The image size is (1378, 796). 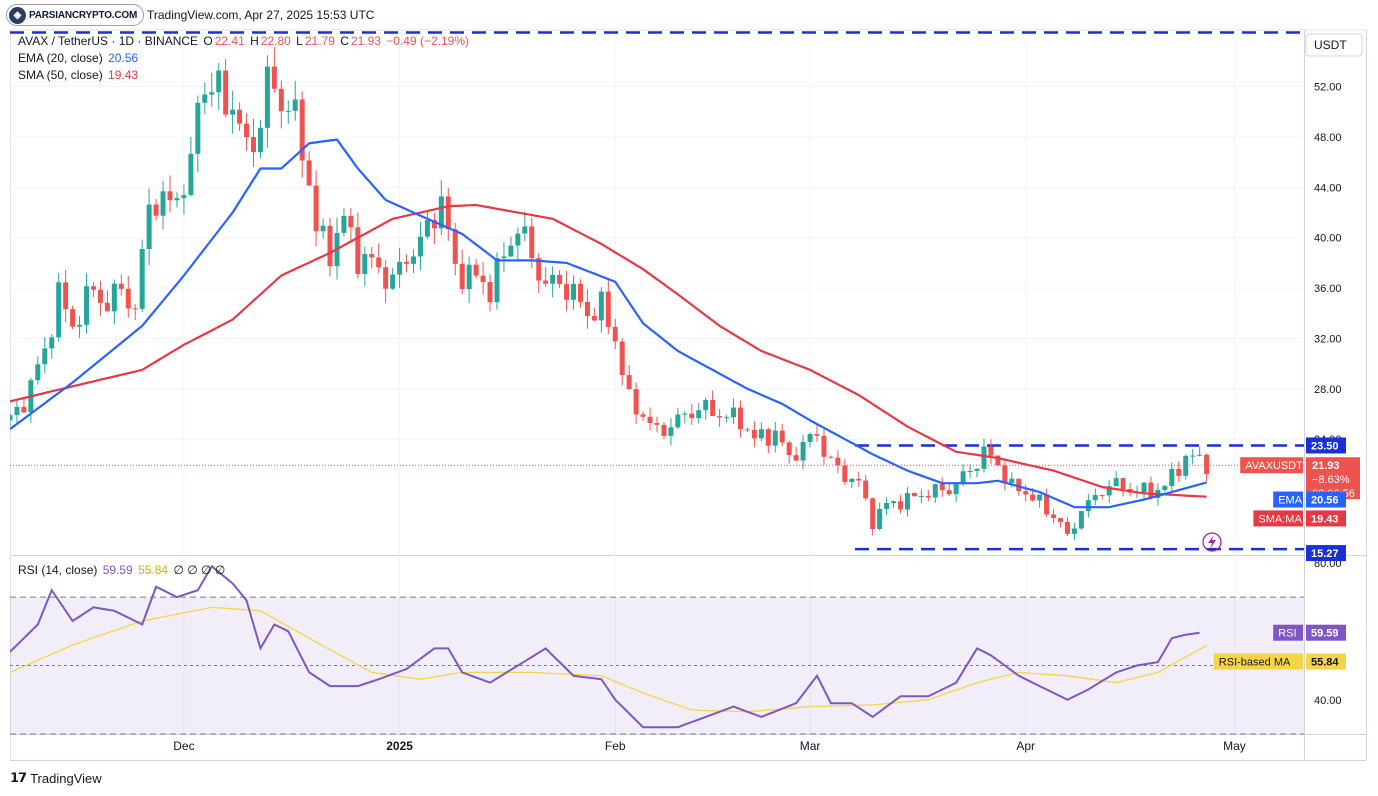 I want to click on legend-ema-row: EMA (20, close) 20.56, so click(x=244, y=58).